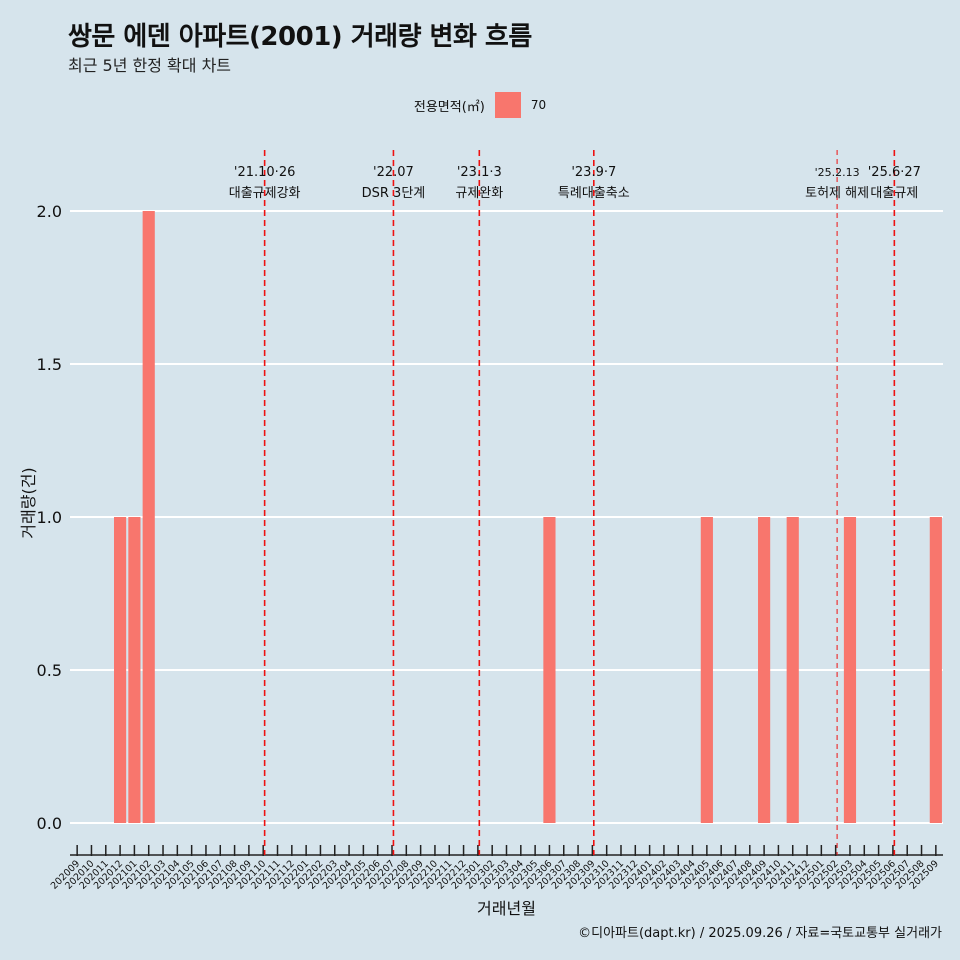  I want to click on event-date-label: '25.6·27, so click(894, 172).